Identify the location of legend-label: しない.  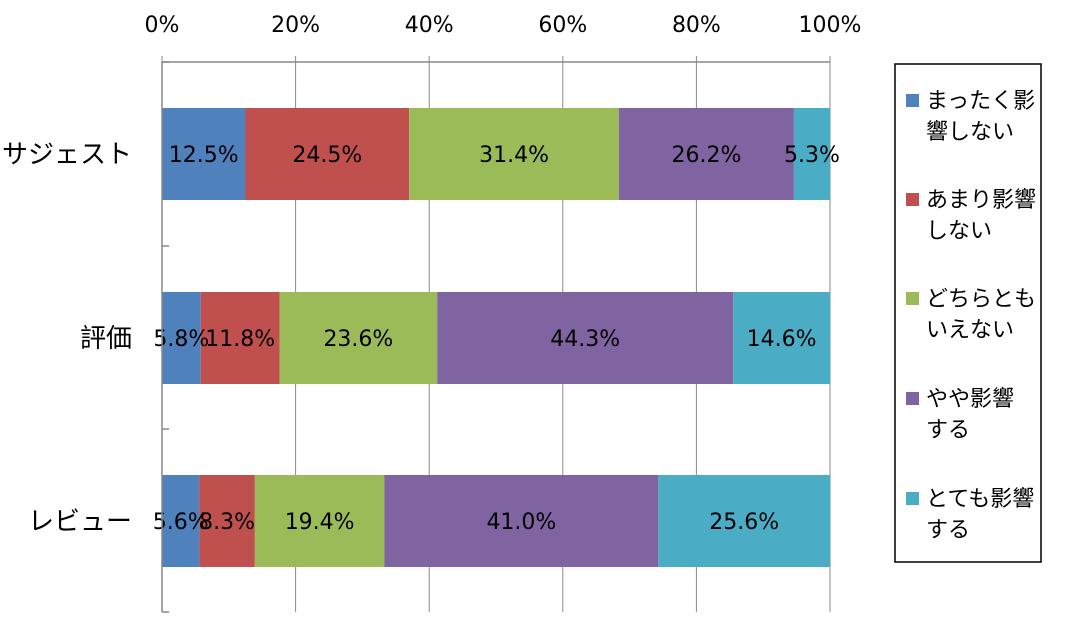
(959, 231).